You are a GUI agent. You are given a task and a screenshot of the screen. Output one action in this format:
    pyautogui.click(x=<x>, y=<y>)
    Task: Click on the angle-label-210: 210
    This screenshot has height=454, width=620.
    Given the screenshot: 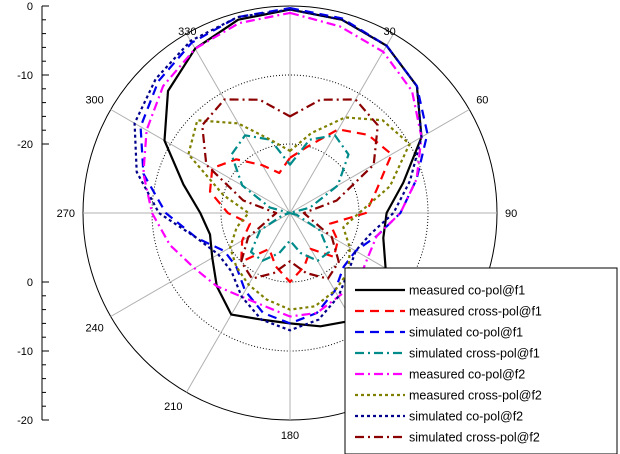 What is the action you would take?
    pyautogui.click(x=173, y=407)
    